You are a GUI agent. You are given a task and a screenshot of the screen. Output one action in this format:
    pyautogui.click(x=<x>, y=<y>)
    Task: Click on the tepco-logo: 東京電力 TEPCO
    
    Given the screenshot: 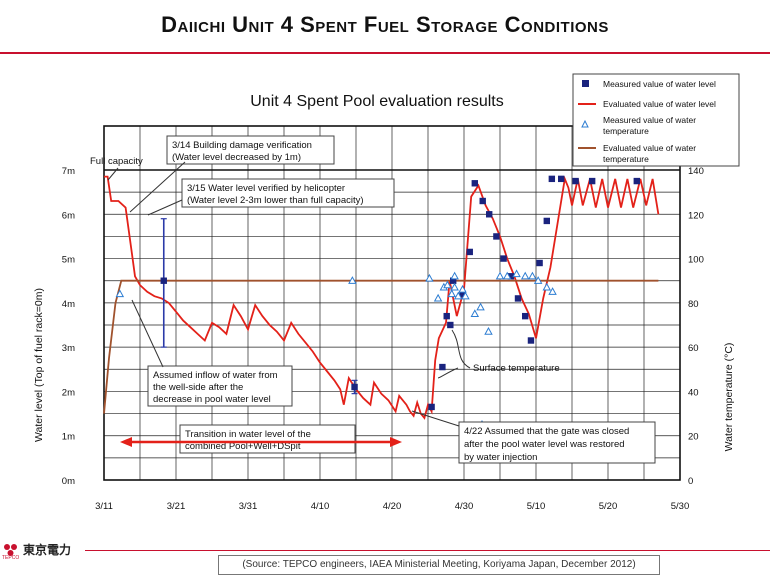 What is the action you would take?
    pyautogui.click(x=37, y=551)
    